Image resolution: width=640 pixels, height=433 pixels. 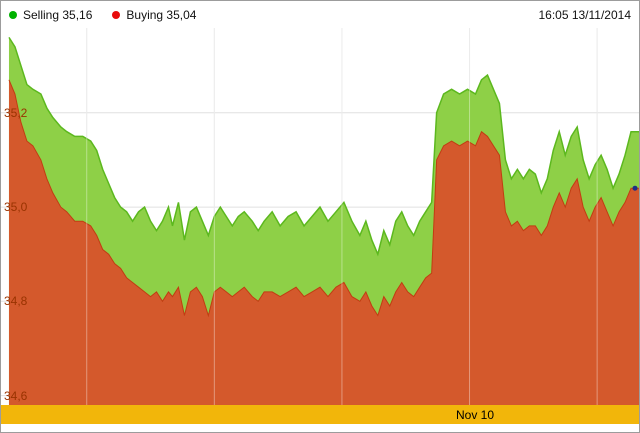 I want to click on bottom-strip, so click(x=320, y=428).